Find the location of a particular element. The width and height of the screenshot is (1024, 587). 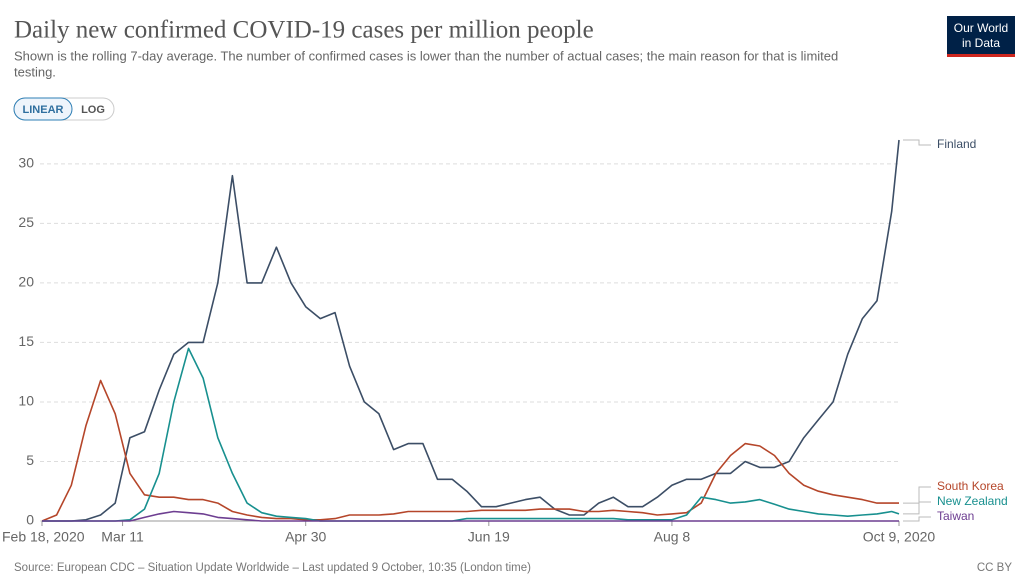

x-tick-label: Aug 8 is located at coordinates (672, 537).